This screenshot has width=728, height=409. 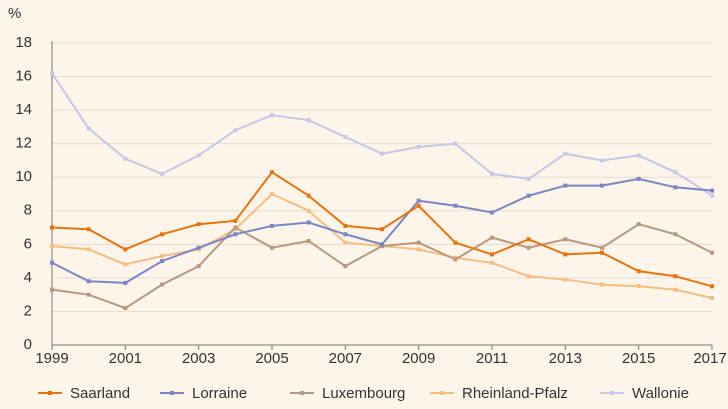 What do you see at coordinates (28, 210) in the screenshot?
I see `y-tick-label: 8` at bounding box center [28, 210].